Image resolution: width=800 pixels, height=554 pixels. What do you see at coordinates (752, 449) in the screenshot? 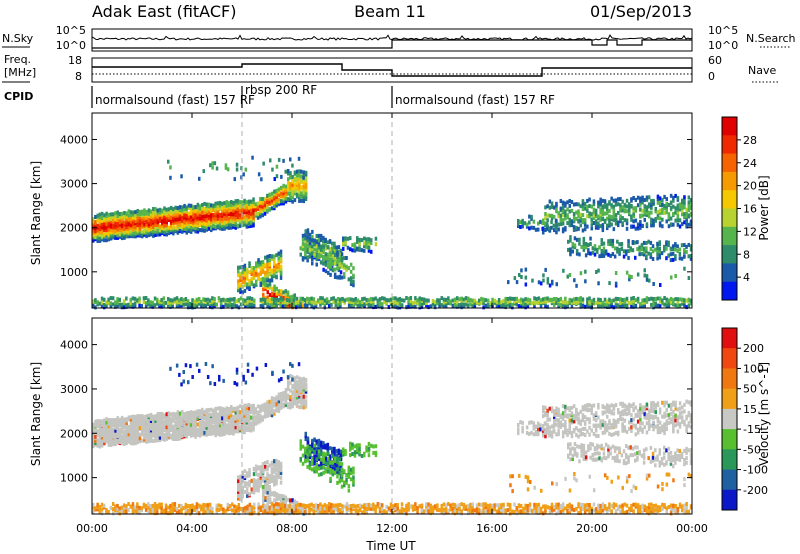
I see `colorbar-tick-label: -50` at bounding box center [752, 449].